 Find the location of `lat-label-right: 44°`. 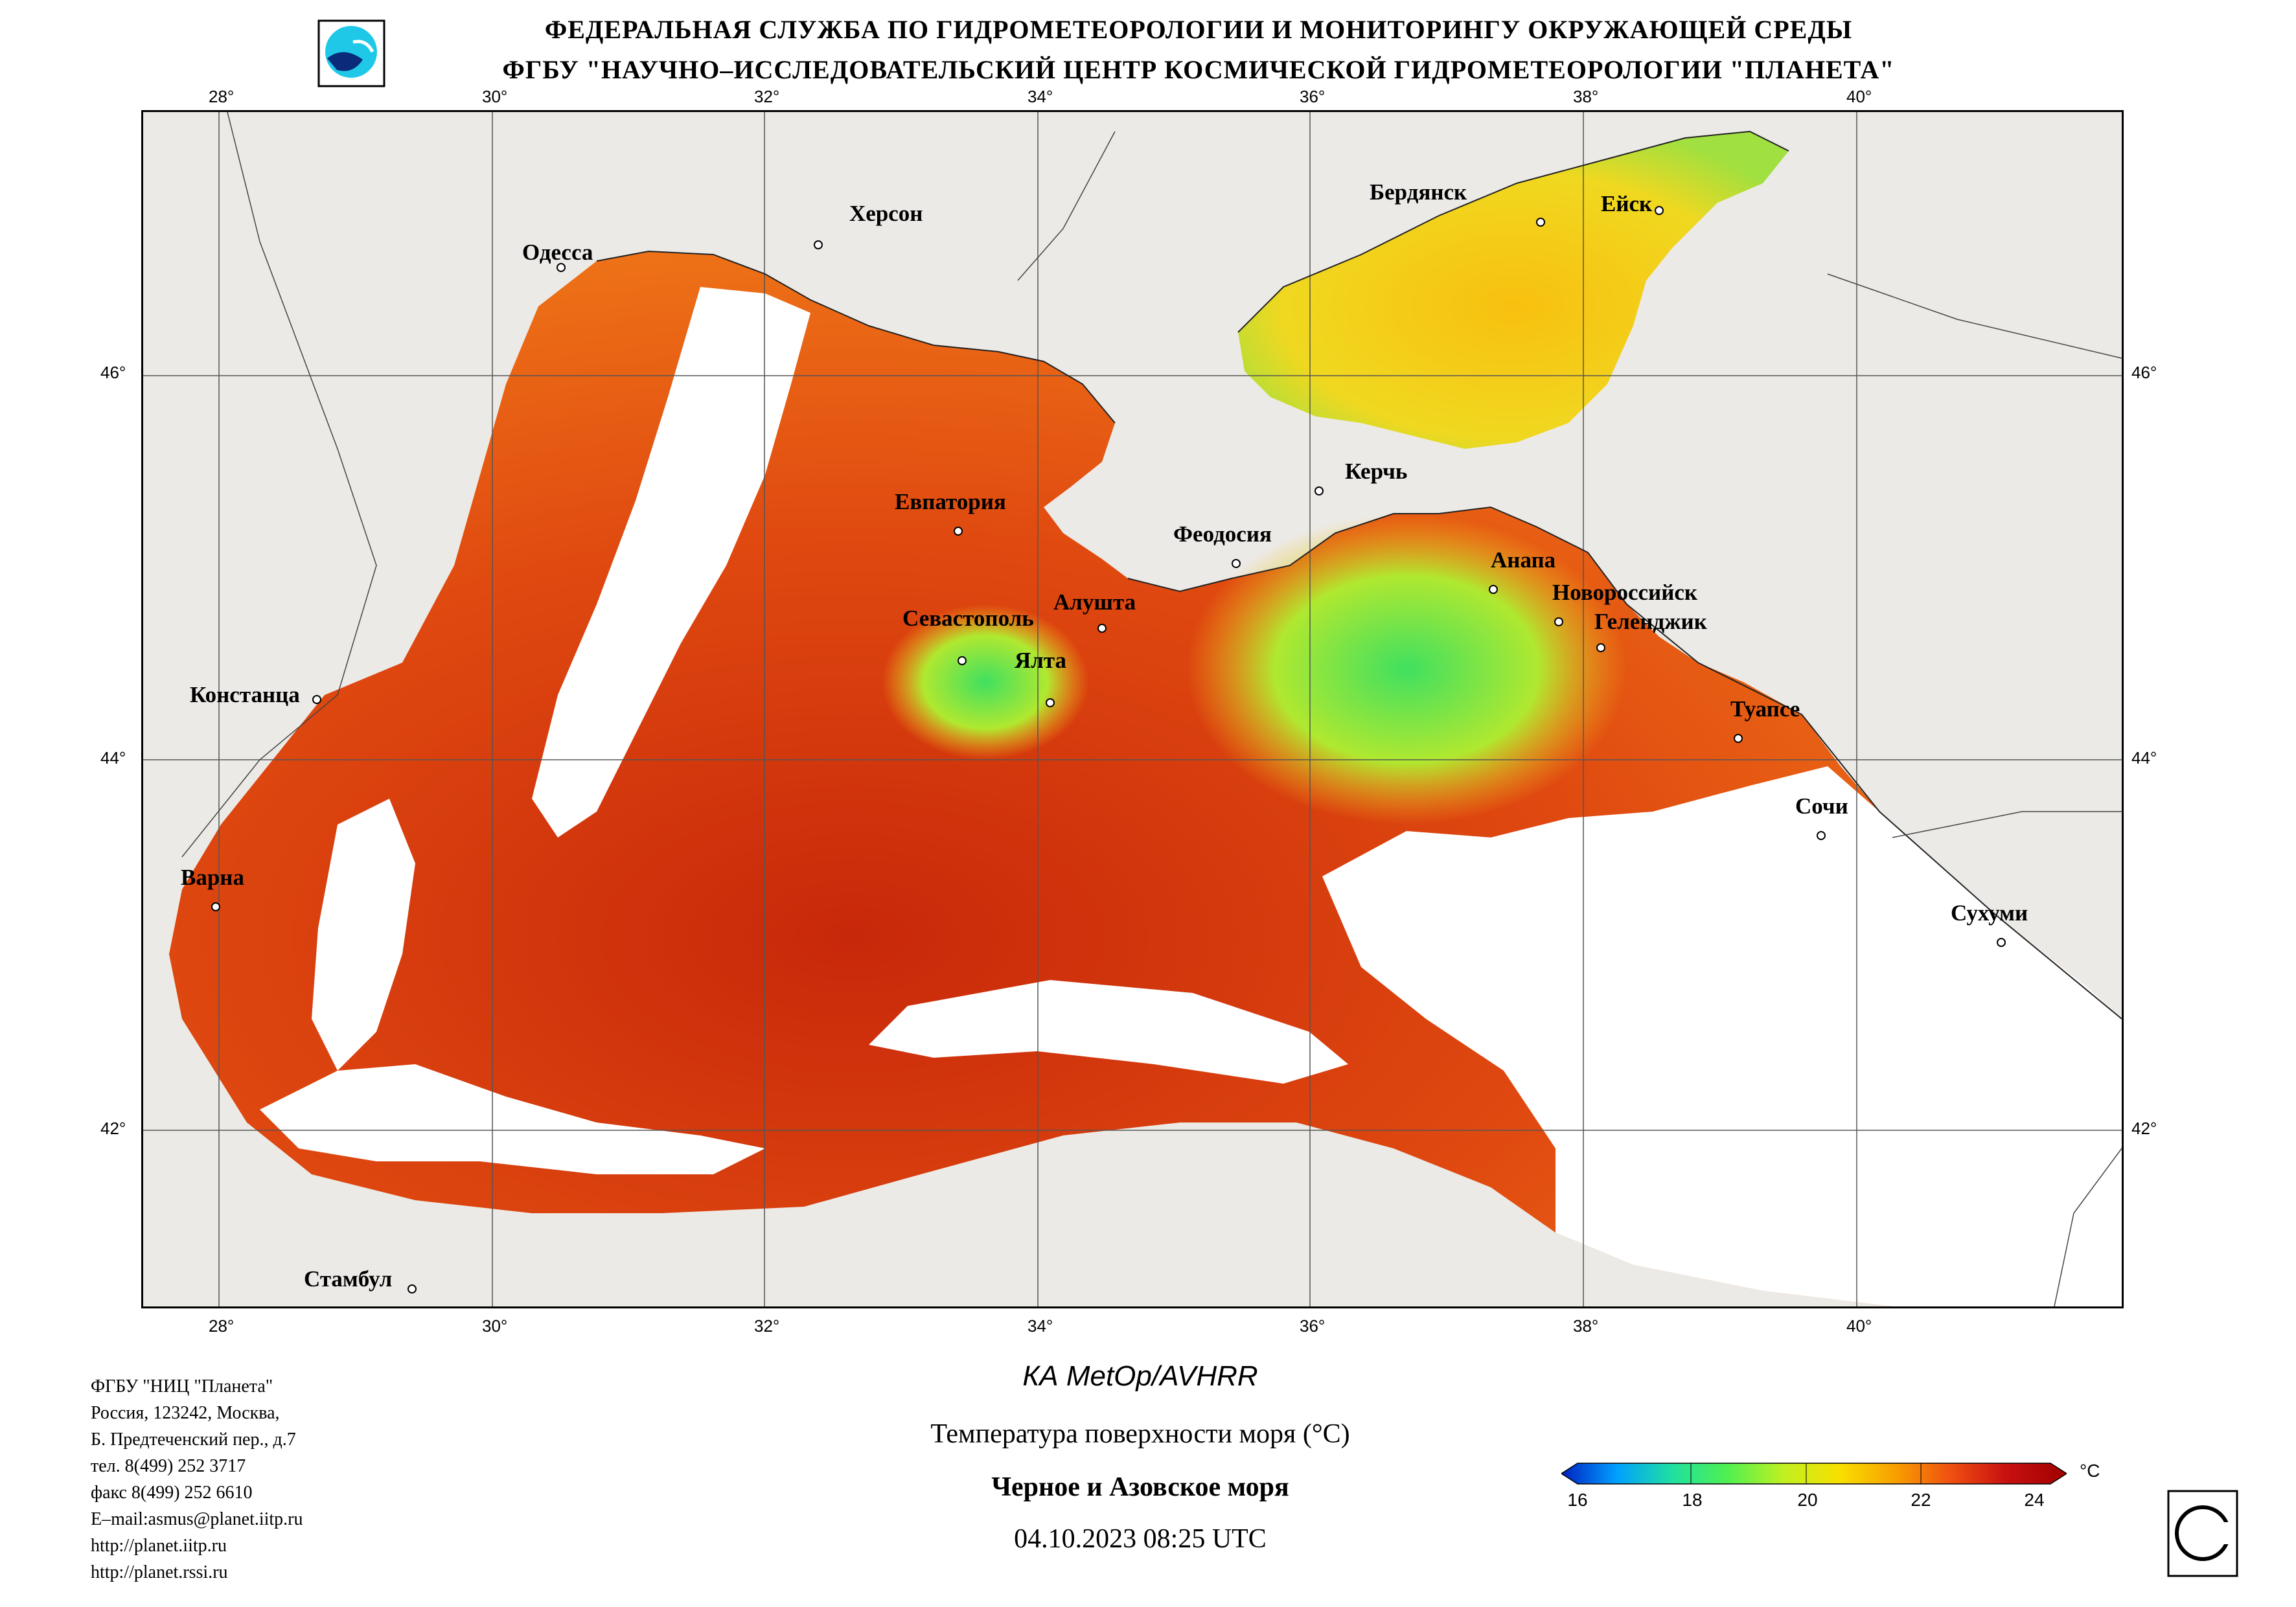

lat-label-right: 44° is located at coordinates (2144, 758).